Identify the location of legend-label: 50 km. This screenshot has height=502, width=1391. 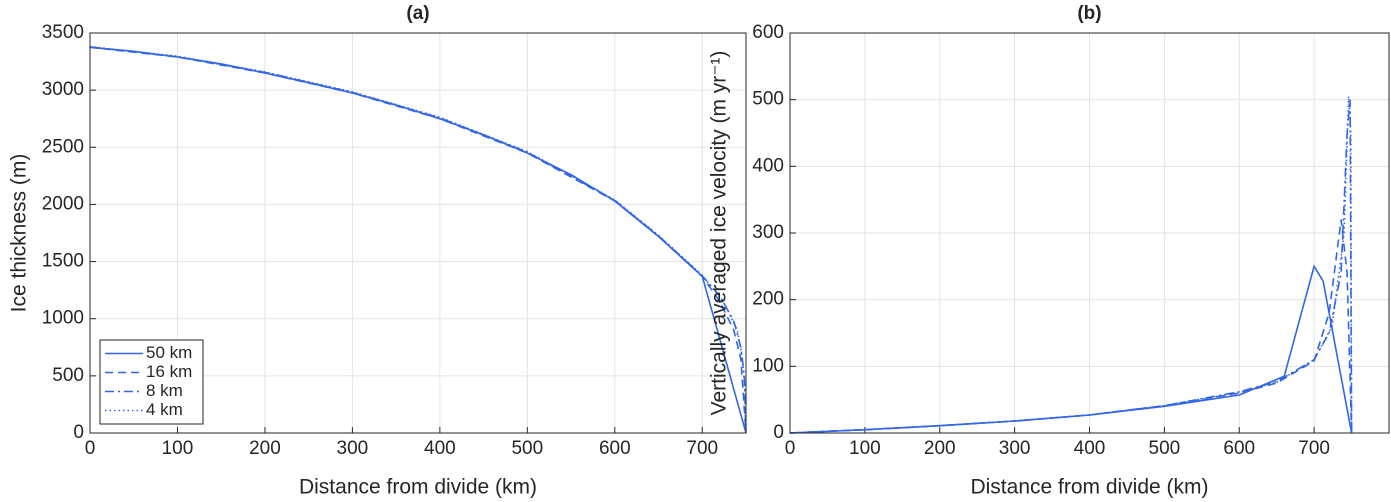
(169, 352).